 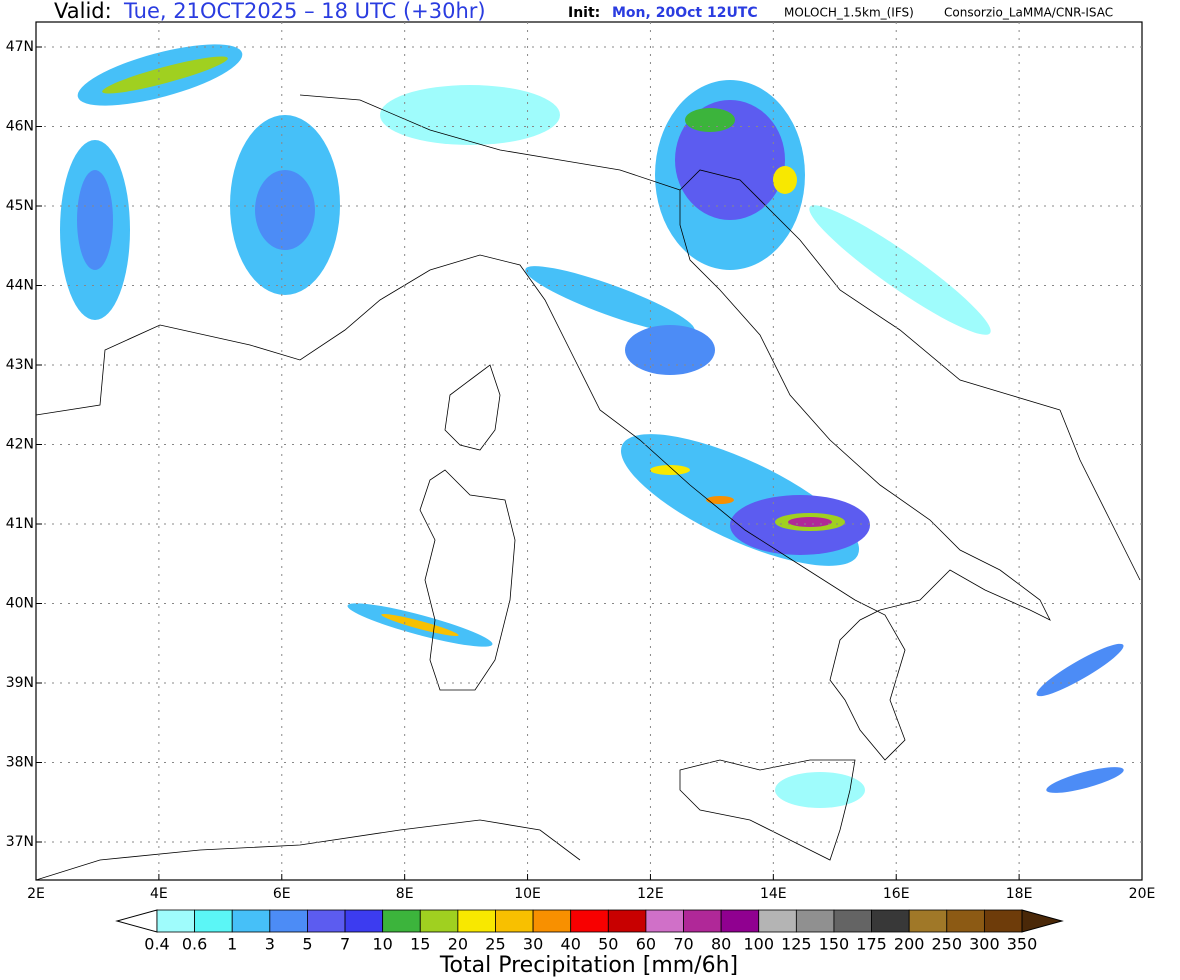 What do you see at coordinates (758, 944) in the screenshot?
I see `colorbar-level: 100` at bounding box center [758, 944].